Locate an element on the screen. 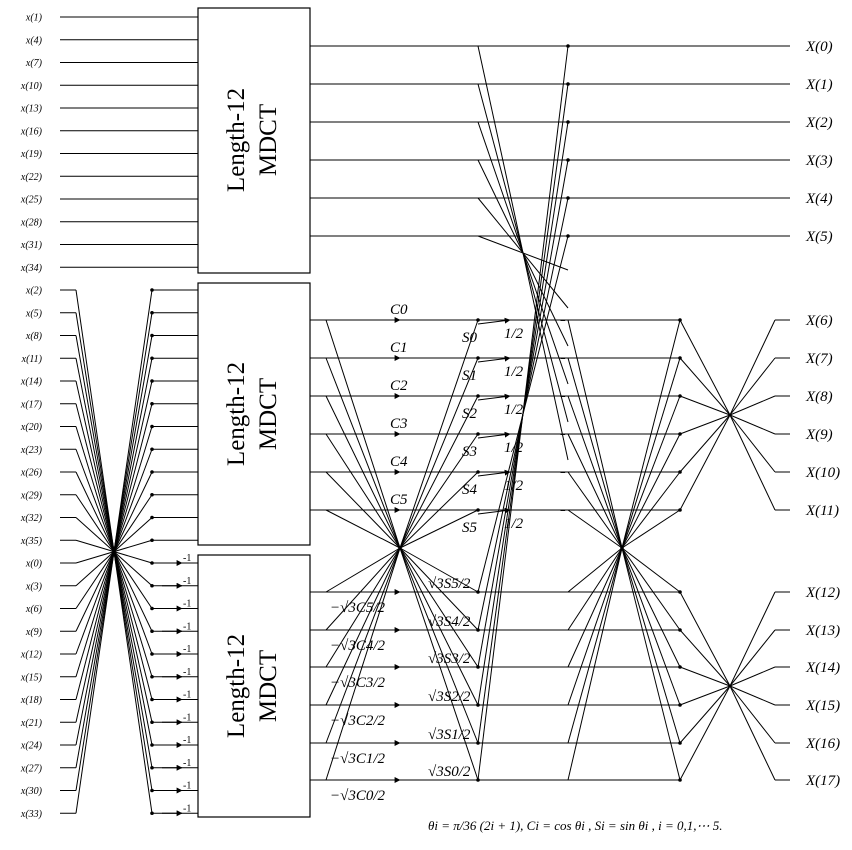 Image resolution: width=852 pixels, height=850 pixels. output-label: X(0) is located at coordinates (819, 47).